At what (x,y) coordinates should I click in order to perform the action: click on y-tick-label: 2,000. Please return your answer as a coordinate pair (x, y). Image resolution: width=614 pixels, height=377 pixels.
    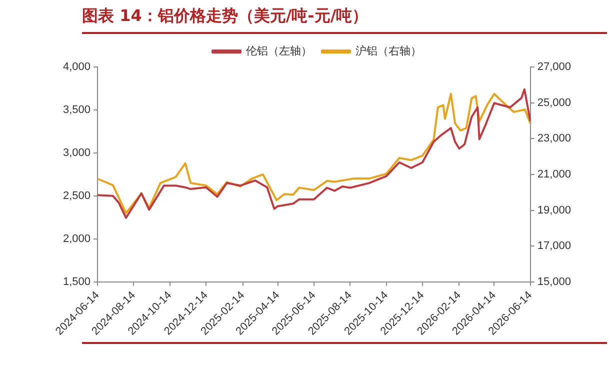
    Looking at the image, I should click on (76, 238).